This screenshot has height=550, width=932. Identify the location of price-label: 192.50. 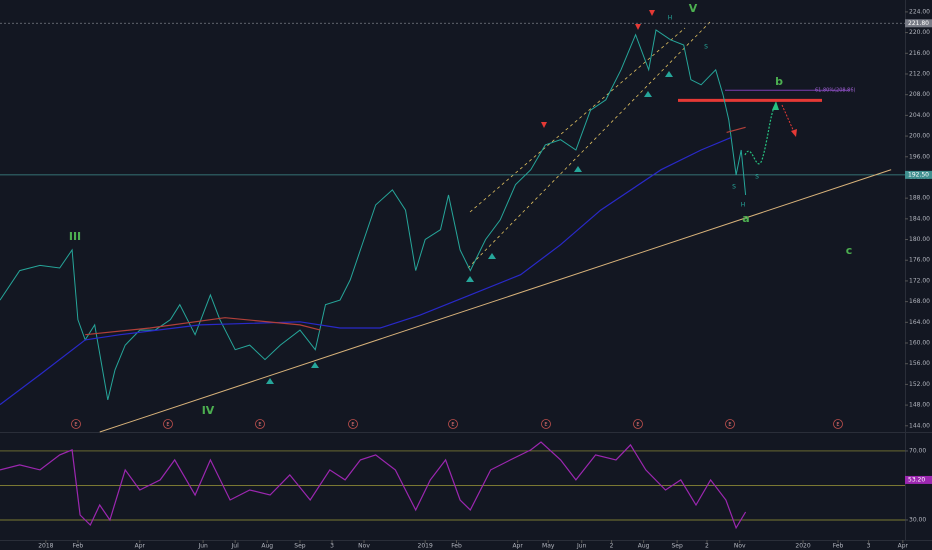
(918, 174).